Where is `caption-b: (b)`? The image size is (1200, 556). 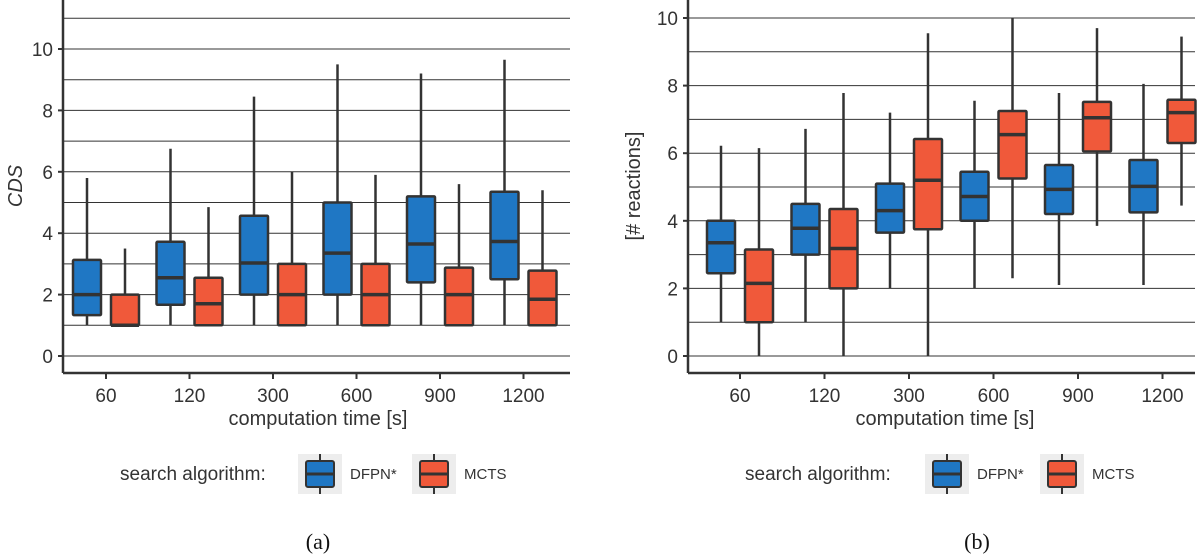 caption-b: (b) is located at coordinates (977, 541).